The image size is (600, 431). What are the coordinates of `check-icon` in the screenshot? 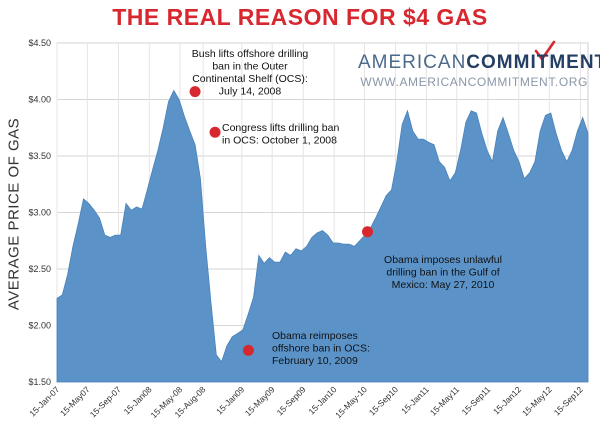 It's located at (545, 50).